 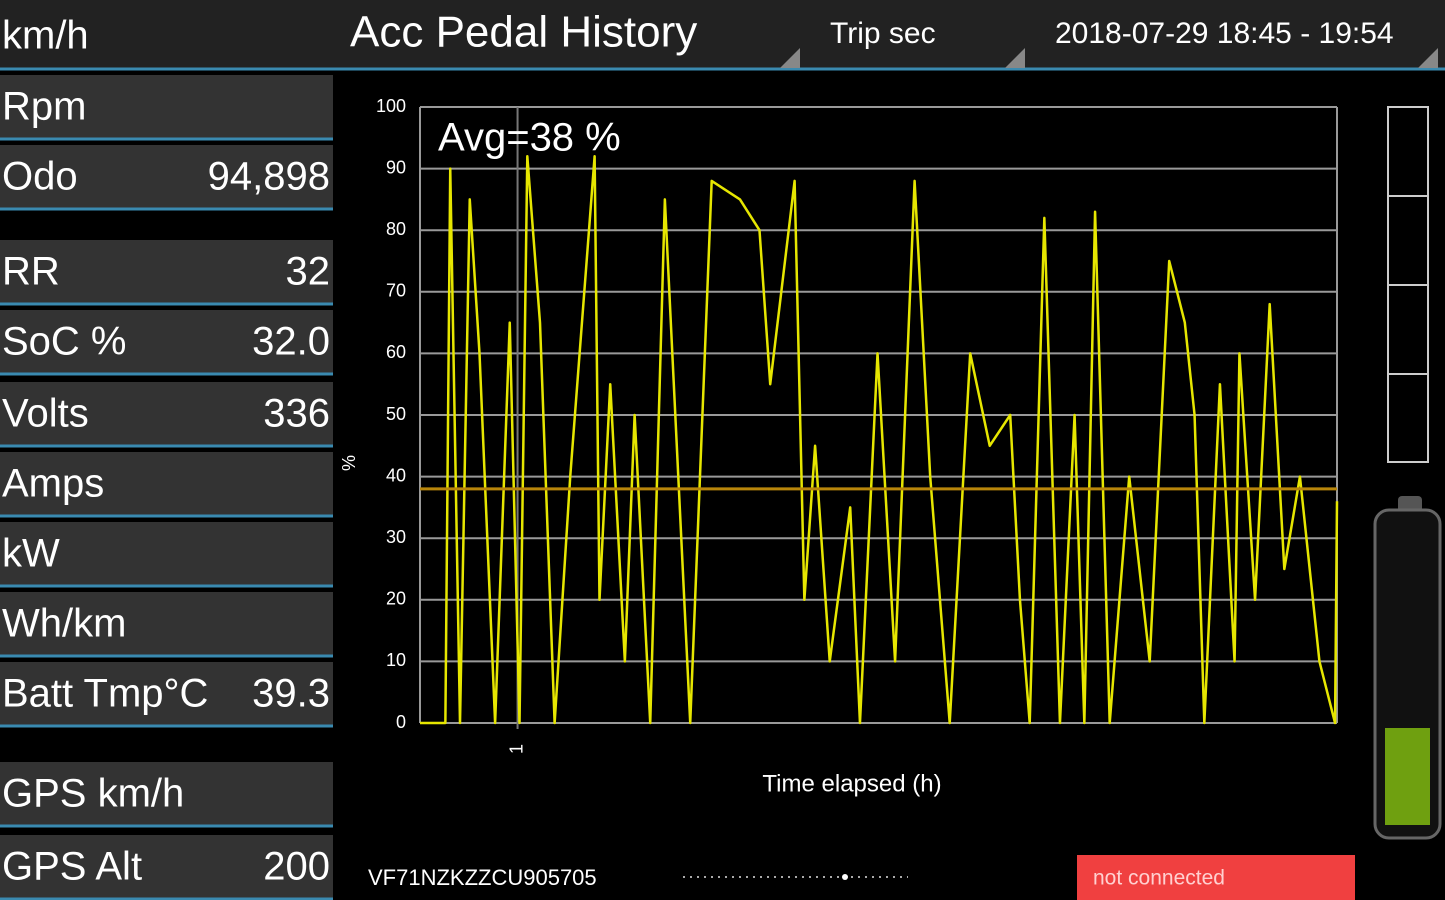 I want to click on y-tick-label: 90, so click(x=396, y=167).